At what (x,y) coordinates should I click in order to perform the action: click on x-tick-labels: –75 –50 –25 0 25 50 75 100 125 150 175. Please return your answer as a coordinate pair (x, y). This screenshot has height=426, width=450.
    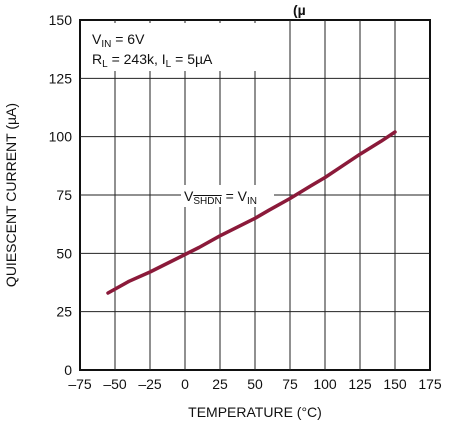
    Looking at the image, I should click on (255, 384).